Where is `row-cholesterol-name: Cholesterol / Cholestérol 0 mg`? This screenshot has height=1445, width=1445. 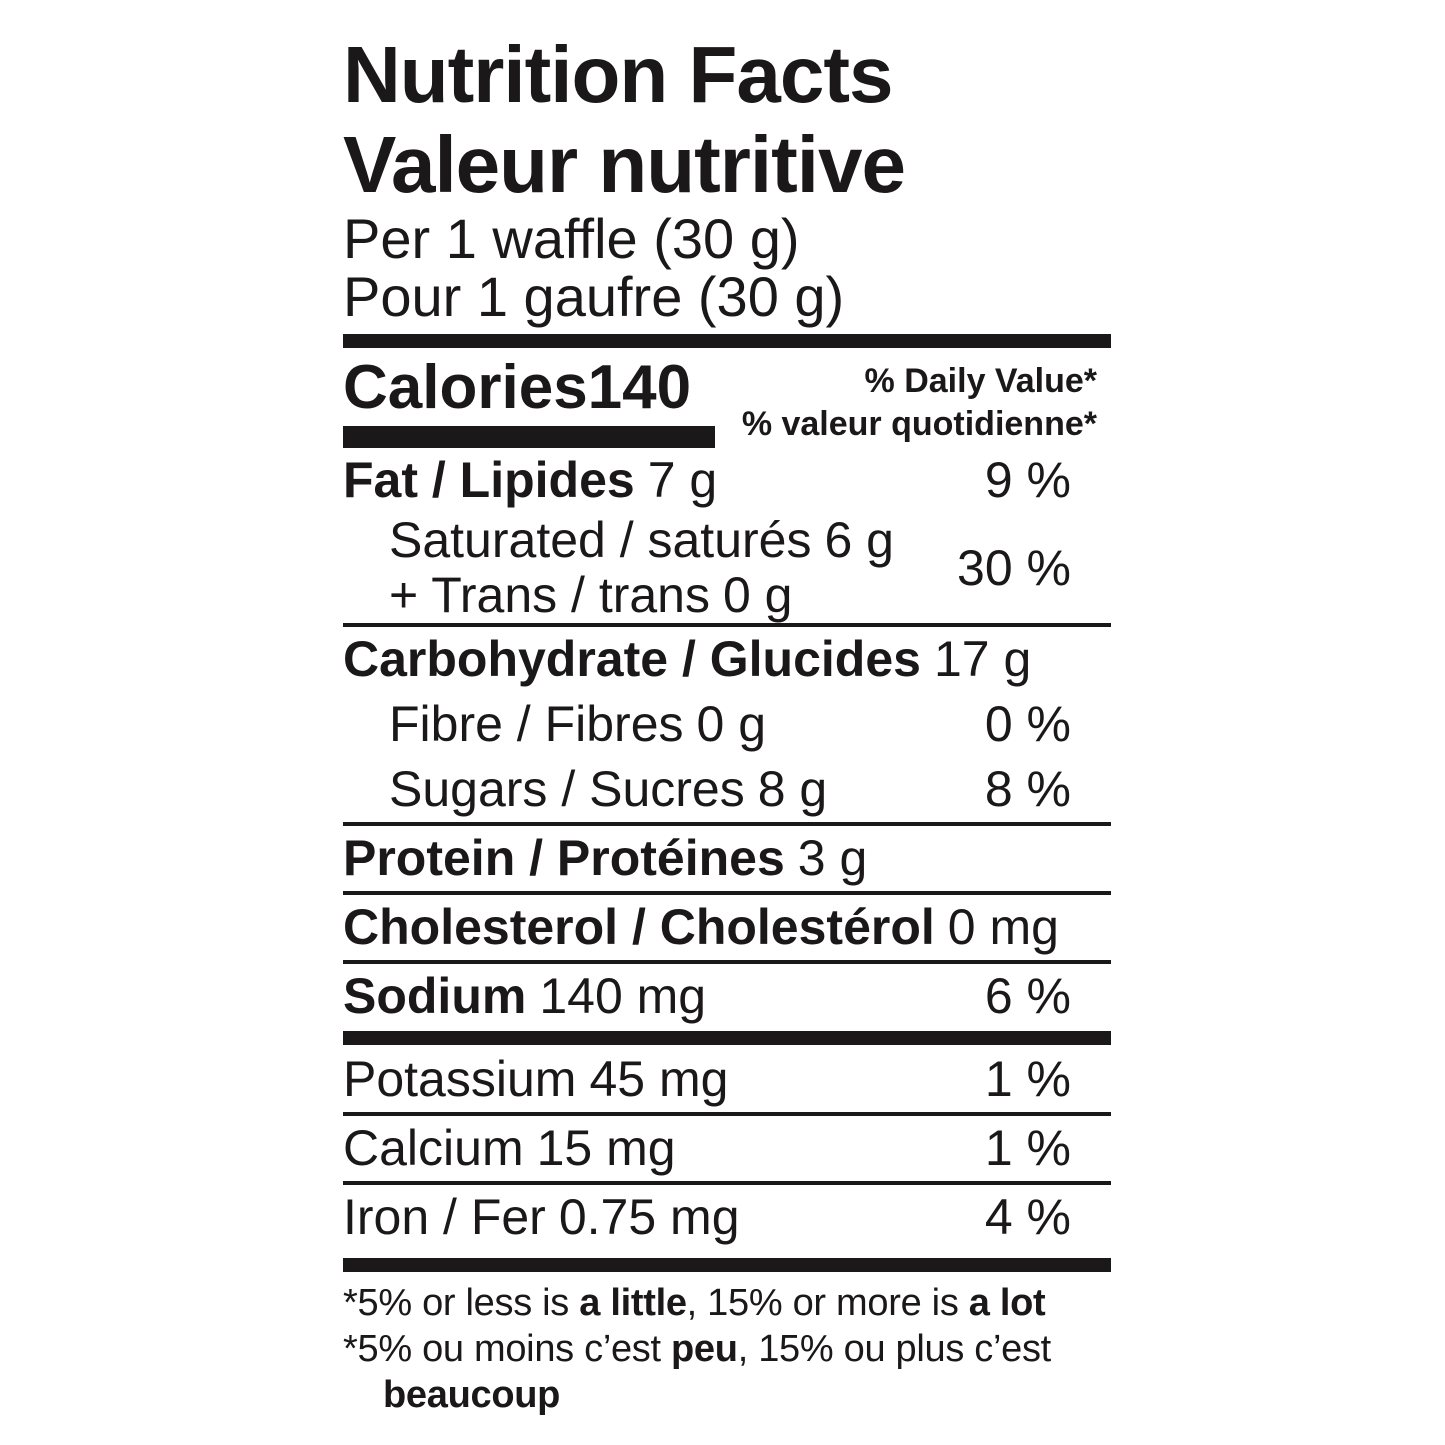
row-cholesterol-name: Cholesterol / Cholestérol 0 mg is located at coordinates (701, 927).